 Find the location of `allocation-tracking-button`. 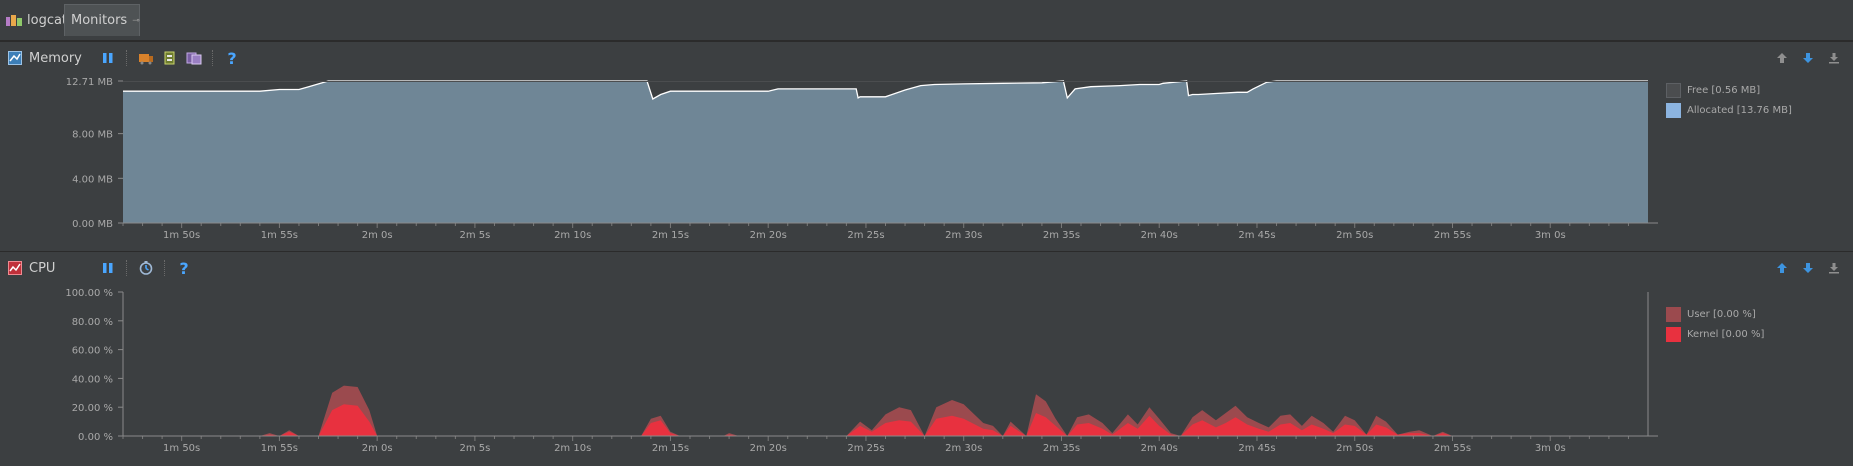

allocation-tracking-button is located at coordinates (194, 58).